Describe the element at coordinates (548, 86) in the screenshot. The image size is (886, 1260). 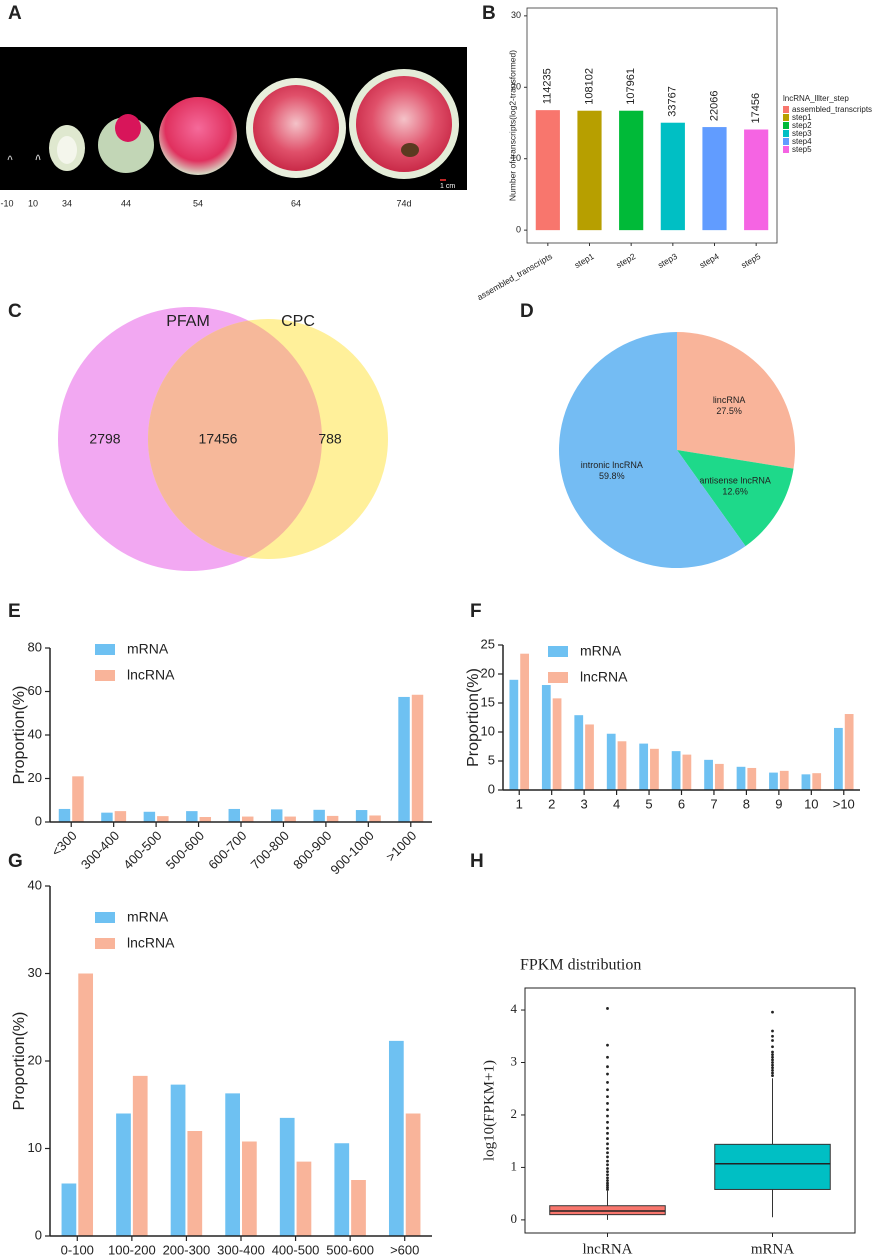
I see `count-label: 114235` at that location.